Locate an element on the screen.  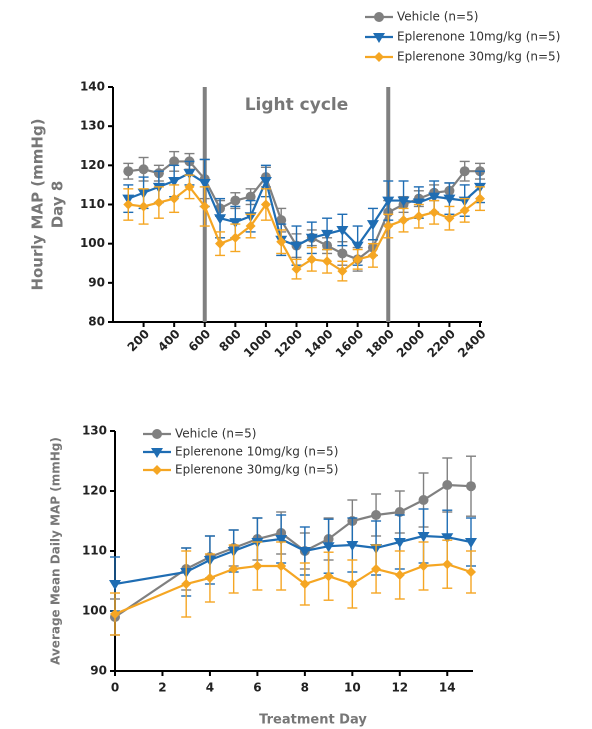
annotation: Light cycle is located at coordinates (297, 105).